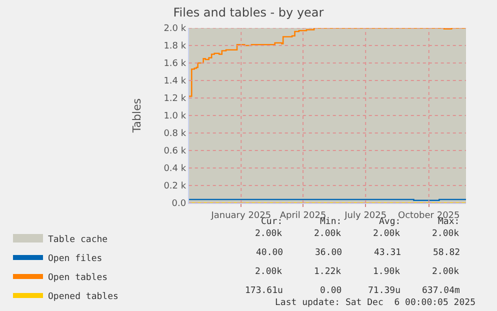  What do you see at coordinates (388, 253) in the screenshot?
I see `text: 43.31` at bounding box center [388, 253].